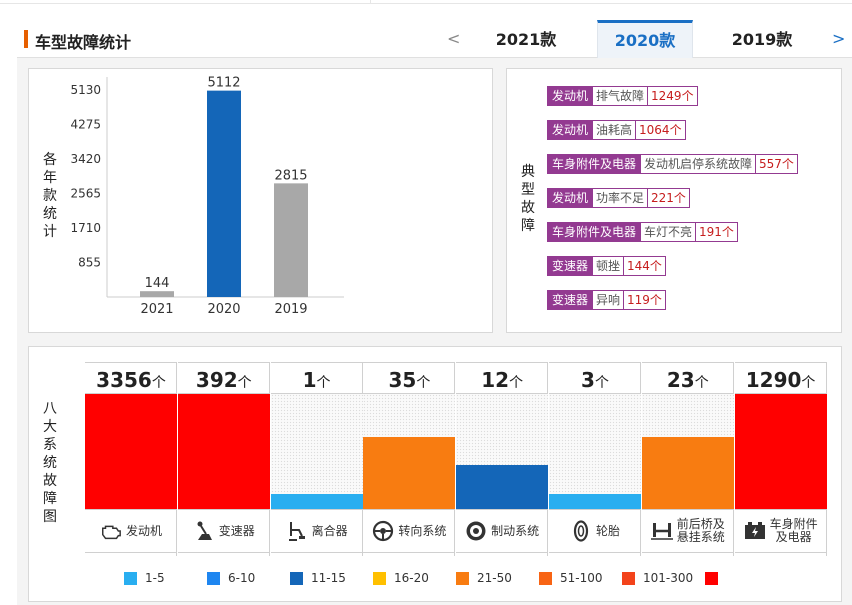  I want to click on fault-row: 变速器 顿挫 144个, so click(606, 266).